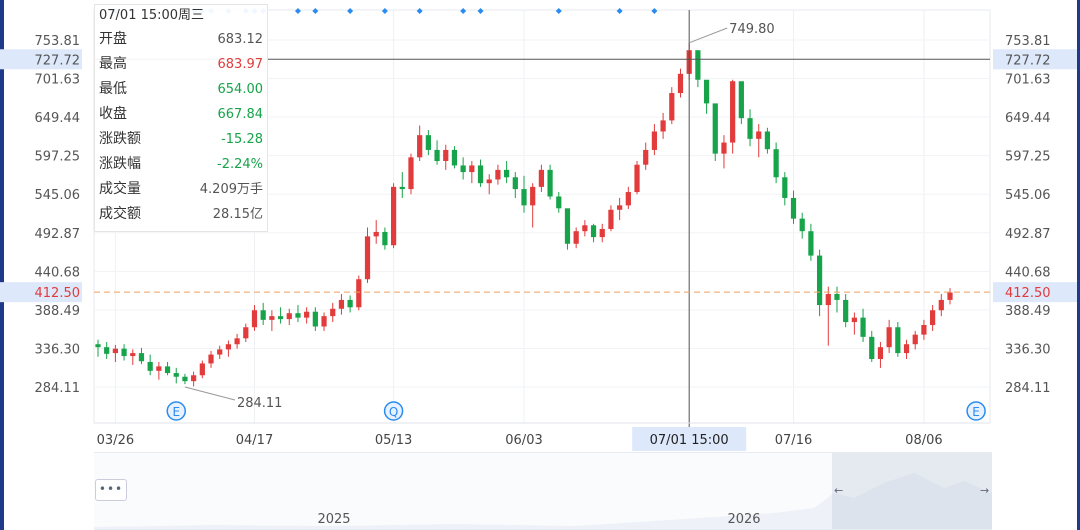 The height and width of the screenshot is (530, 1080). Describe the element at coordinates (1028, 272) in the screenshot. I see `y-tick-label: 440.68` at that location.